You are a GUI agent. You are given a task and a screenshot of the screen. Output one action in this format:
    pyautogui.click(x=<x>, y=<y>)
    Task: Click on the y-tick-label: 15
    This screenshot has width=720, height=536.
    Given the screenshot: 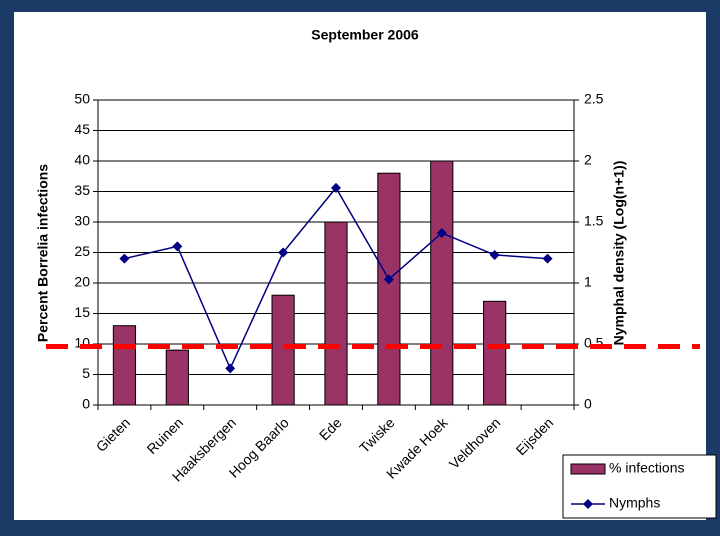 What is the action you would take?
    pyautogui.click(x=82, y=312)
    